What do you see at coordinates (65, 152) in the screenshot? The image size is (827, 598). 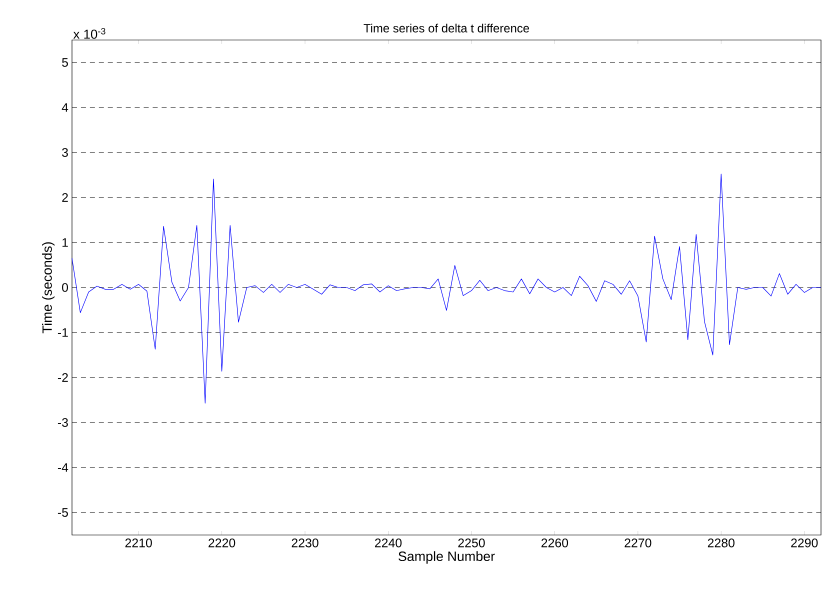 I see `y-tick-label: 3` at bounding box center [65, 152].